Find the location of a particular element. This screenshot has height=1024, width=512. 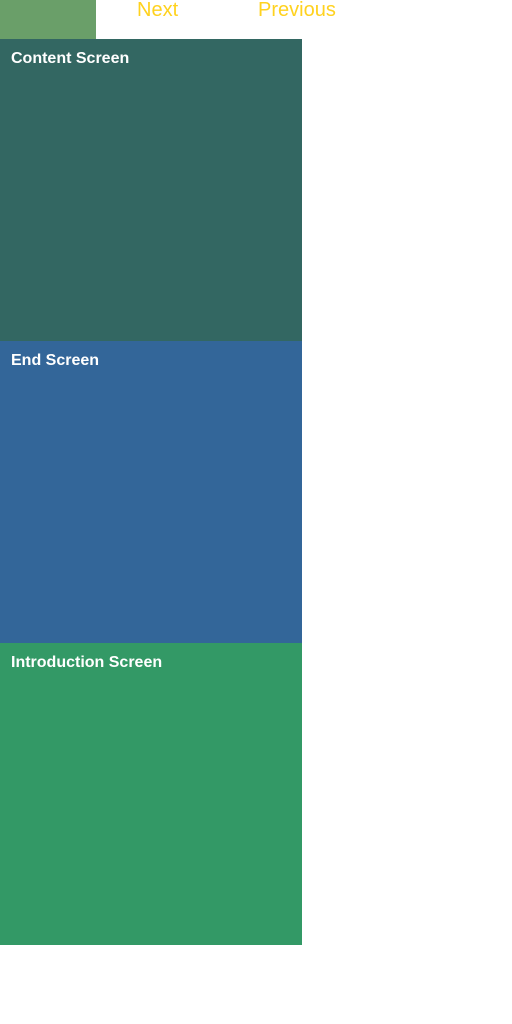

content-screen-title: Content Screen is located at coordinates (70, 58).